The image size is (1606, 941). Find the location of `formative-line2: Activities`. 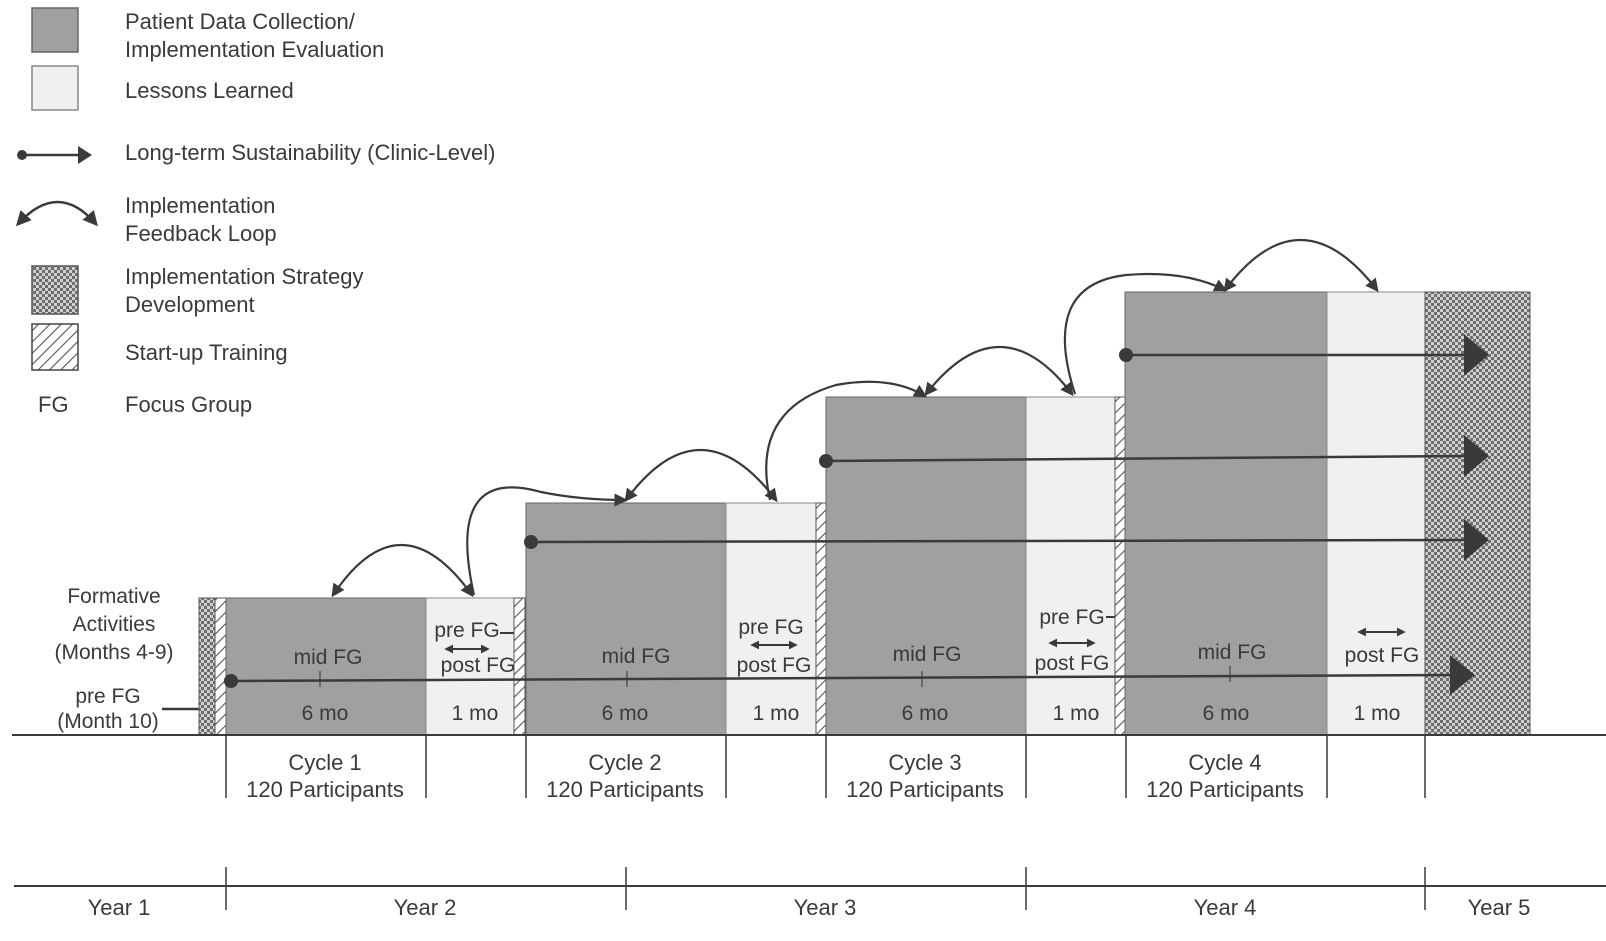

formative-line2: Activities is located at coordinates (114, 624).